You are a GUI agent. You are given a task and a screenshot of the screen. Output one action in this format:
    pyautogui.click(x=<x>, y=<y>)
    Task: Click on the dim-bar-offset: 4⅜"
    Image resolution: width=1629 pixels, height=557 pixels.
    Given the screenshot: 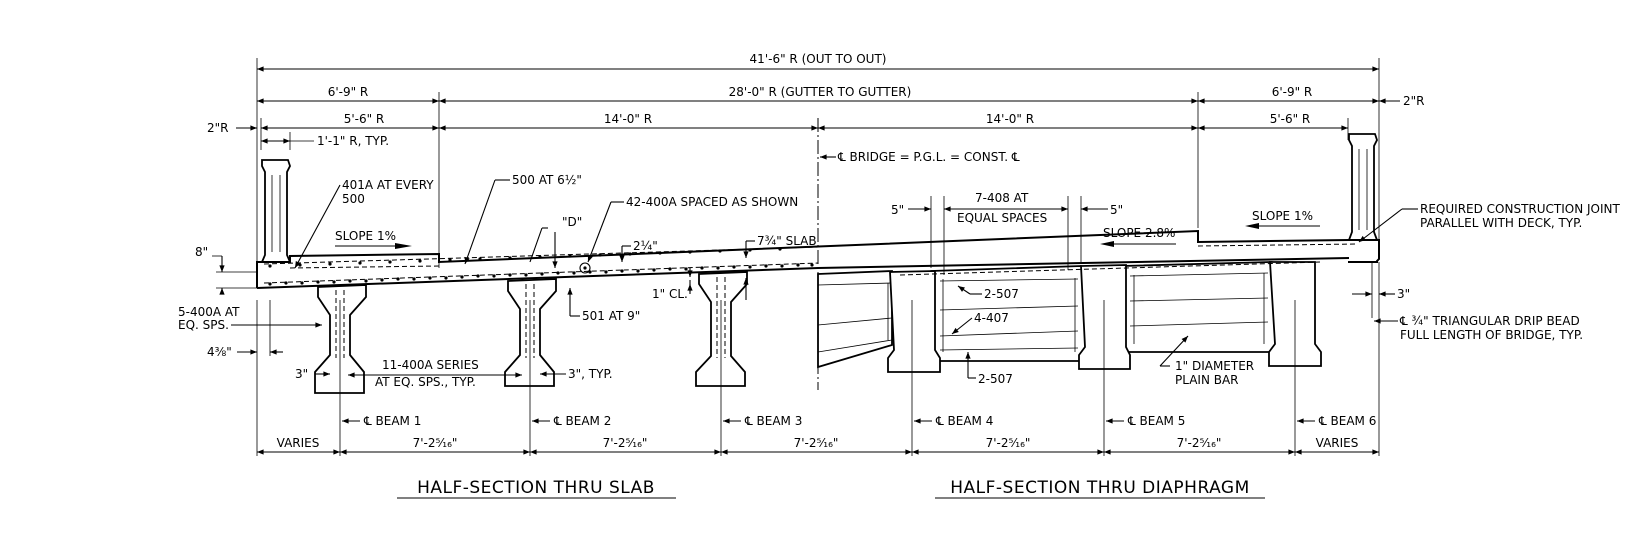 What is the action you would take?
    pyautogui.click(x=219, y=352)
    